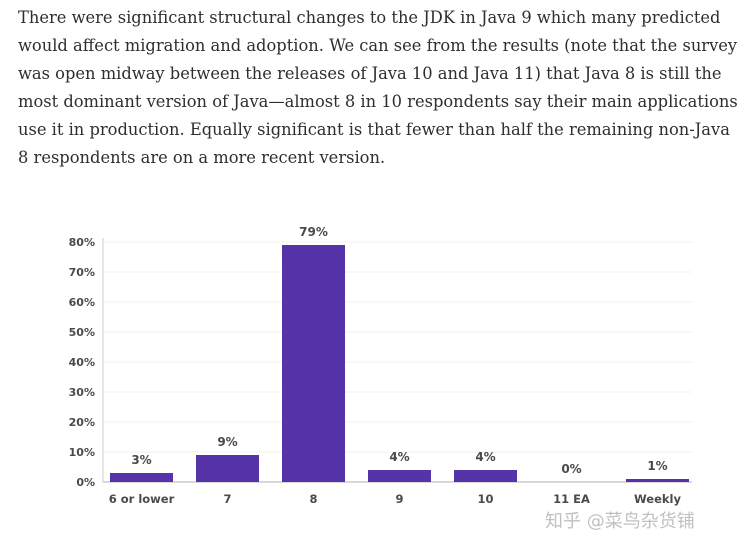  What do you see at coordinates (399, 499) in the screenshot?
I see `x-tick-label: 9` at bounding box center [399, 499].